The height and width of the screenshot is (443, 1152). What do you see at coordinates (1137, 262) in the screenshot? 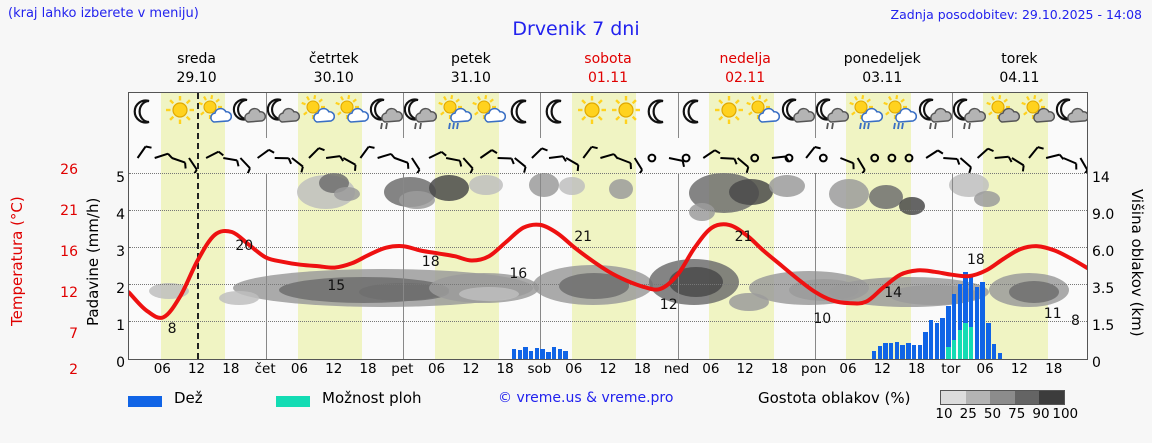
I see `cloud-height-axis-title: Višina oblakov (km)` at bounding box center [1137, 262].